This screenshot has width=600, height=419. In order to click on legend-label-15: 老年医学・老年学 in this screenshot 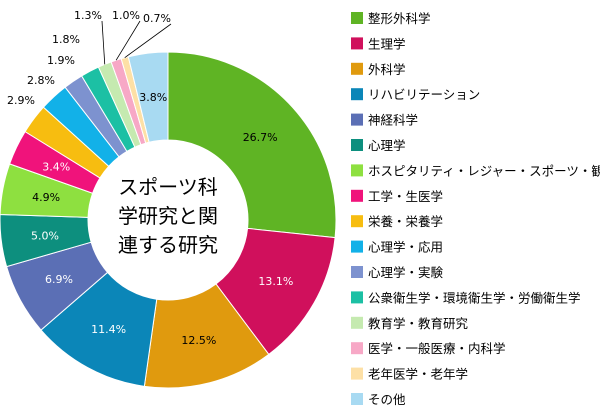, I will do `click(418, 374)`.